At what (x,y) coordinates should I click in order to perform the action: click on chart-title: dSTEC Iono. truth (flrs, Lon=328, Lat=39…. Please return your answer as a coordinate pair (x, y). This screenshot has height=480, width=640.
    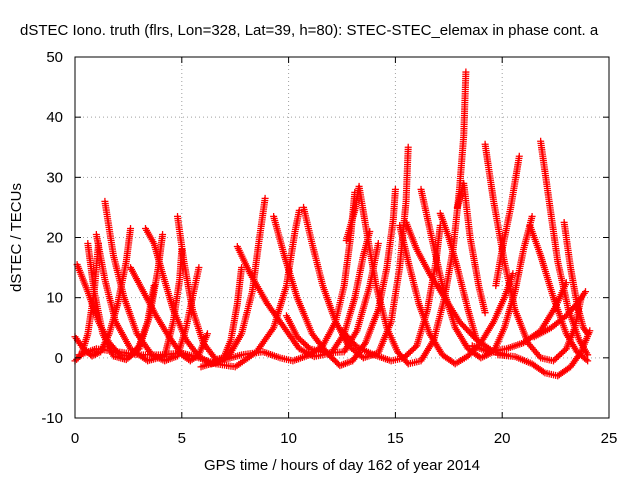
    Looking at the image, I should click on (309, 30).